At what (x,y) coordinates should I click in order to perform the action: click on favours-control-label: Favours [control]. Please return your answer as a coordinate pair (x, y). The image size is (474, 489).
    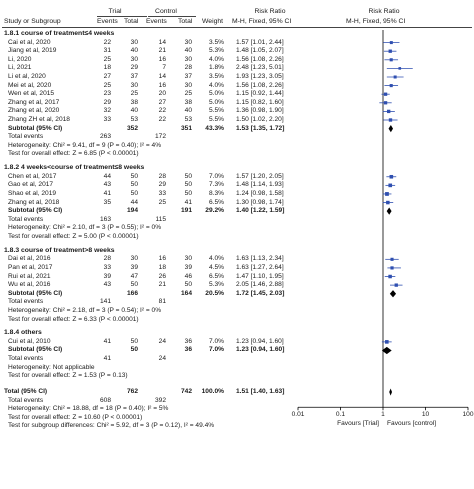
    Looking at the image, I should click on (412, 424).